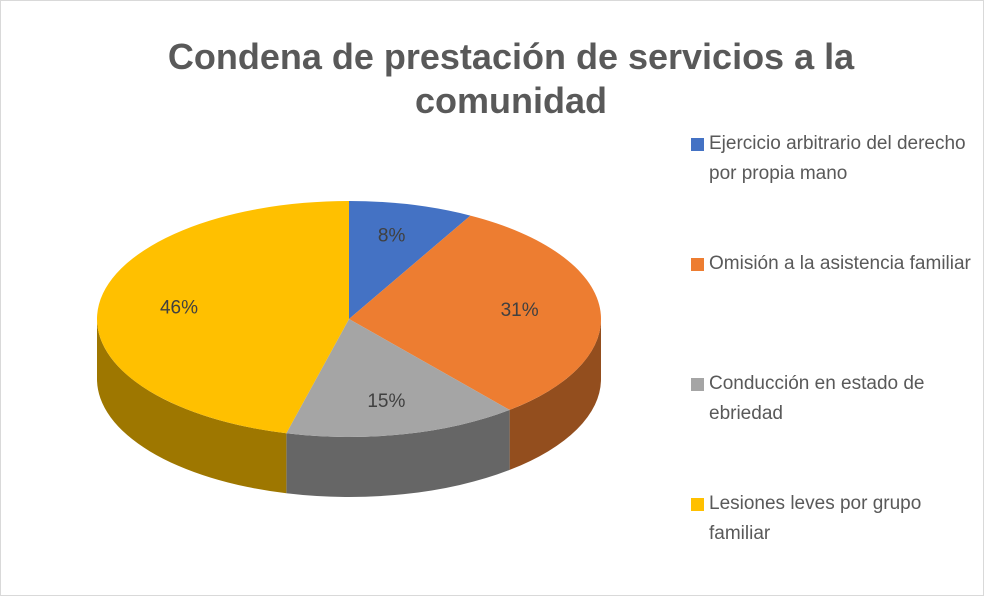 The width and height of the screenshot is (984, 596). Describe the element at coordinates (840, 263) in the screenshot. I see `legend-label: Omisión a la asistencia familiar` at that location.